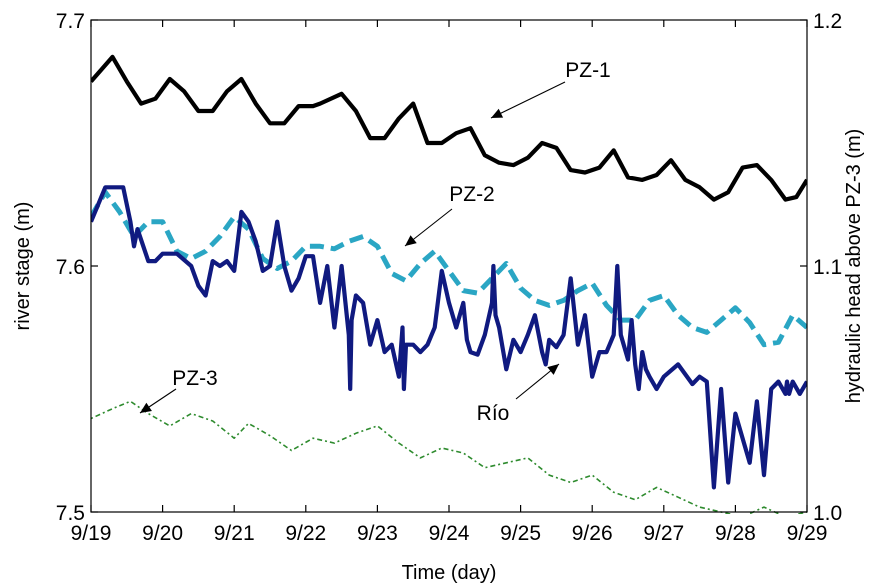  I want to click on x-tick-label: 9/21, so click(234, 533).